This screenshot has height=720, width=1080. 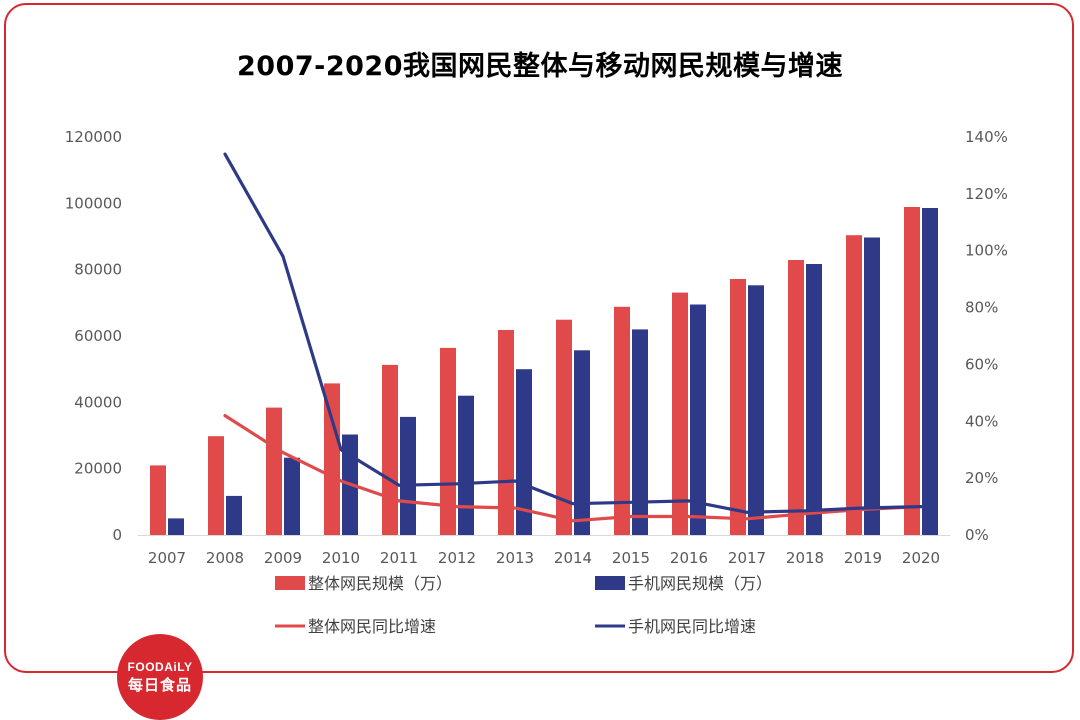 I want to click on bar-mobile-2014, so click(x=582, y=442).